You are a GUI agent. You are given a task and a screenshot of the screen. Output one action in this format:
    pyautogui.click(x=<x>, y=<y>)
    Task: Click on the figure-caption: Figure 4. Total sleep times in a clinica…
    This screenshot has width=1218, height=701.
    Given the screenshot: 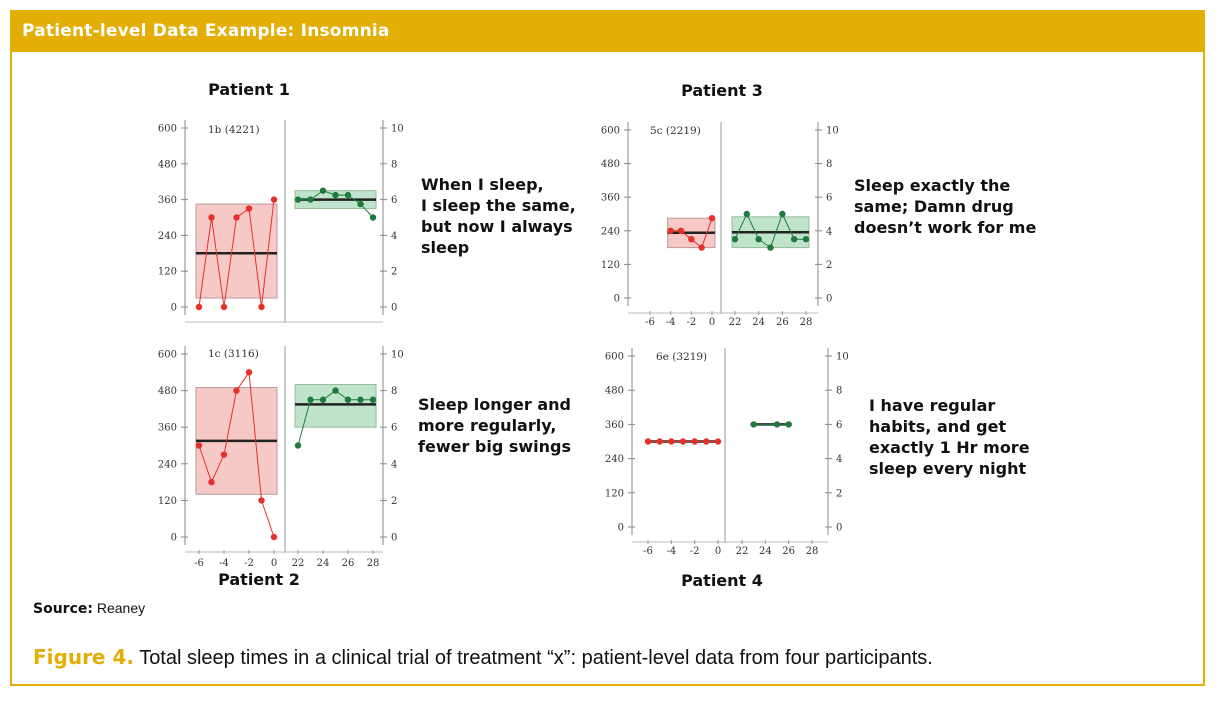 What is the action you would take?
    pyautogui.click(x=483, y=657)
    